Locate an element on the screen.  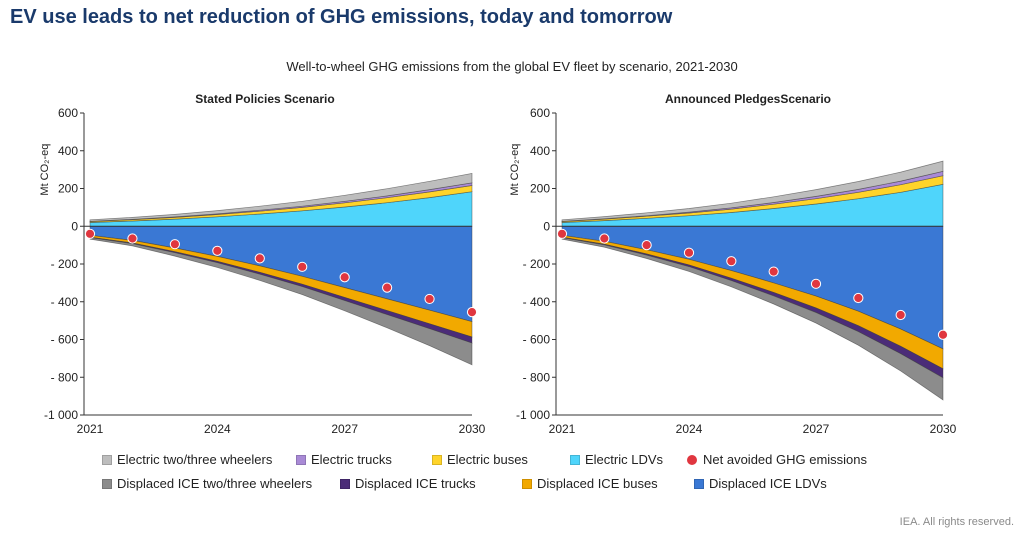
legend-label: Electric LDVs is located at coordinates (624, 459).